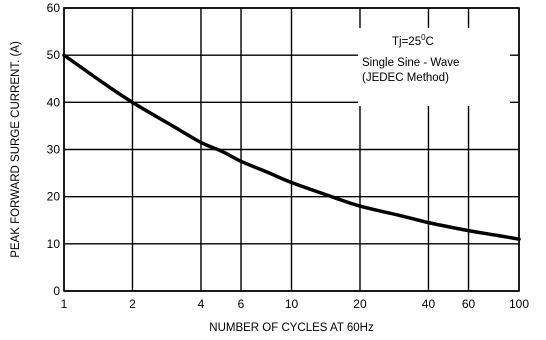 The width and height of the screenshot is (546, 340). I want to click on x-tick-label: 40, so click(429, 304).